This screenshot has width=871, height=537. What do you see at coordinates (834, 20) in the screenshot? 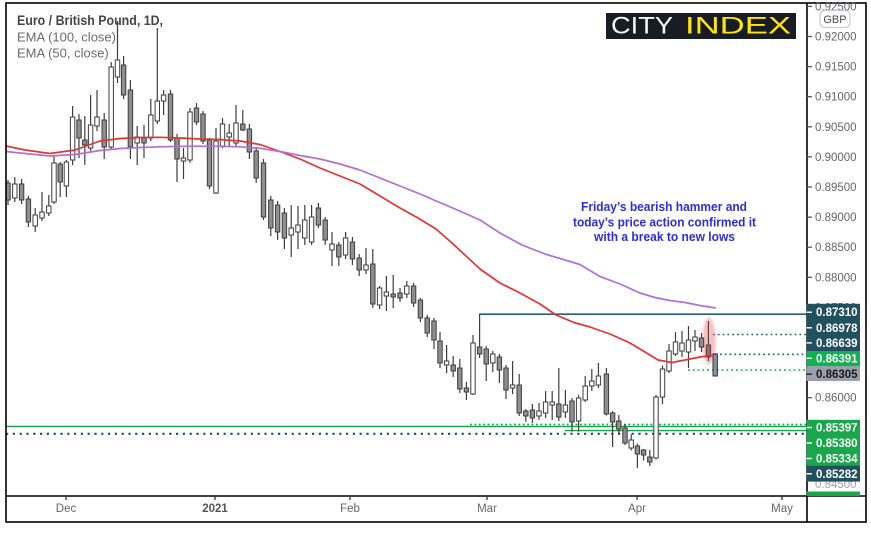
I see `svg-text: GBP` at bounding box center [834, 20].